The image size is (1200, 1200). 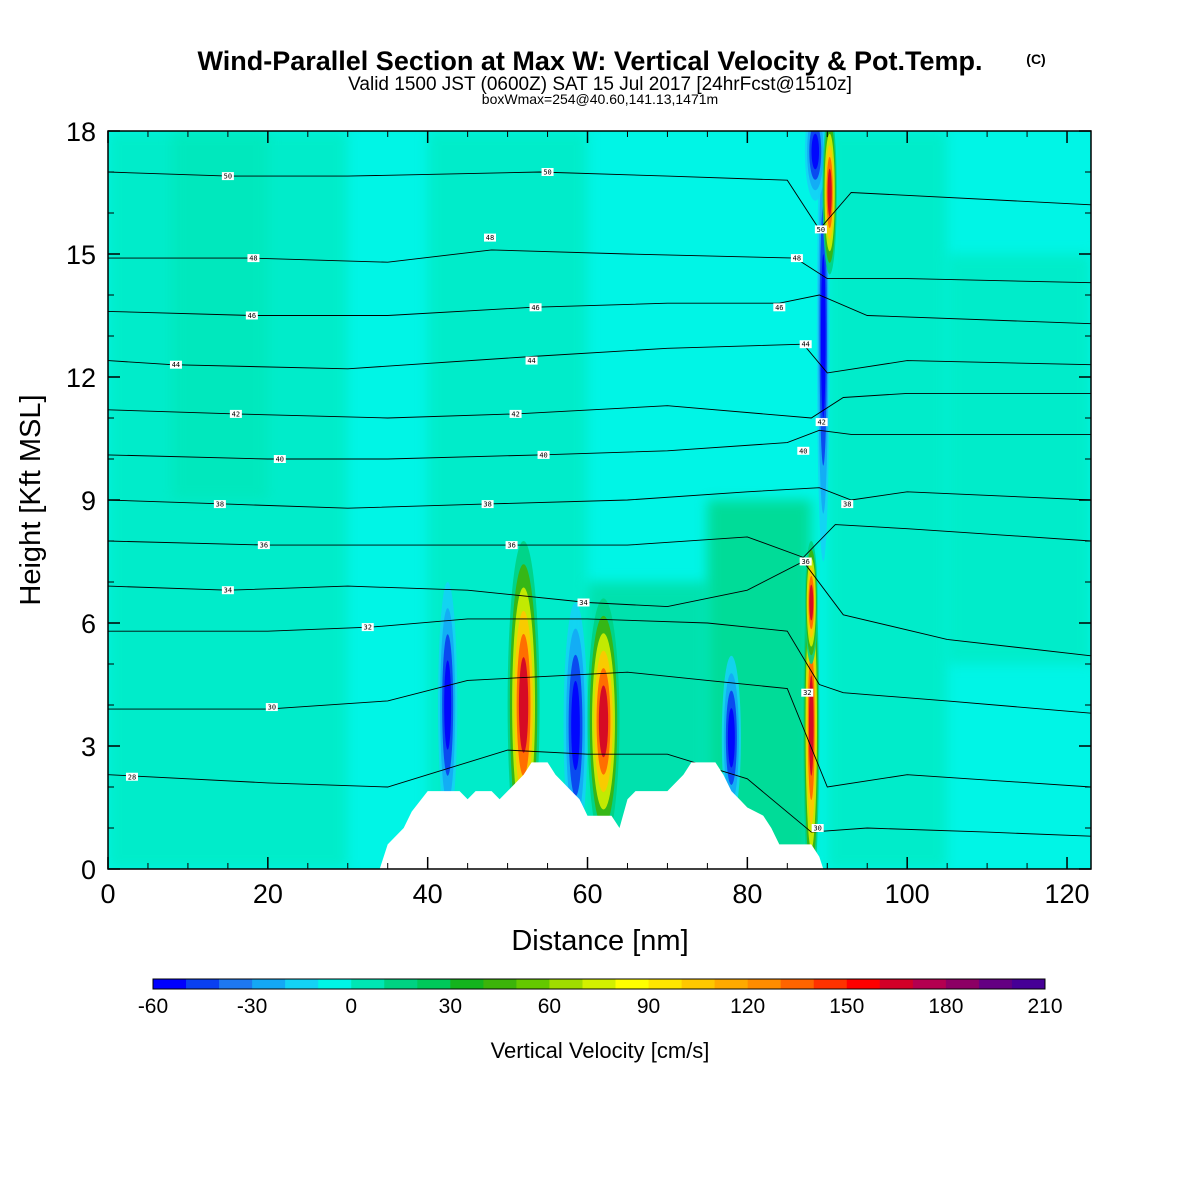 I want to click on colorbar-frame, so click(x=599, y=984).